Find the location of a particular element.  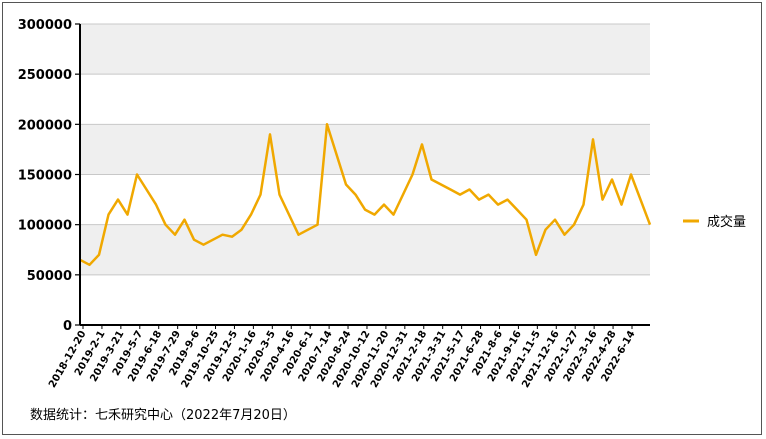

y-axis-ticks: 0 50000 100000 150000 200000 250000 300000 is located at coordinates (49, 176).